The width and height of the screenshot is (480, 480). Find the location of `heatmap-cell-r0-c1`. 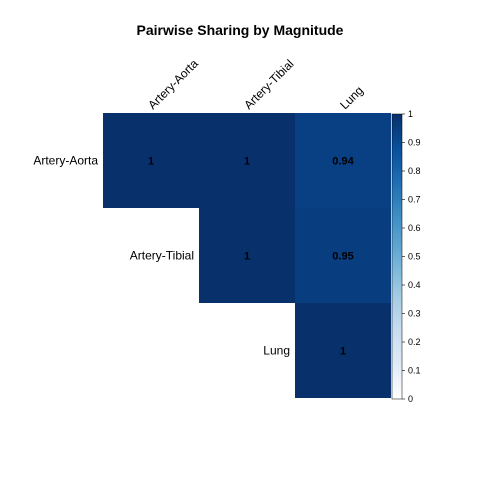

heatmap-cell-r0-c1 is located at coordinates (247, 160).